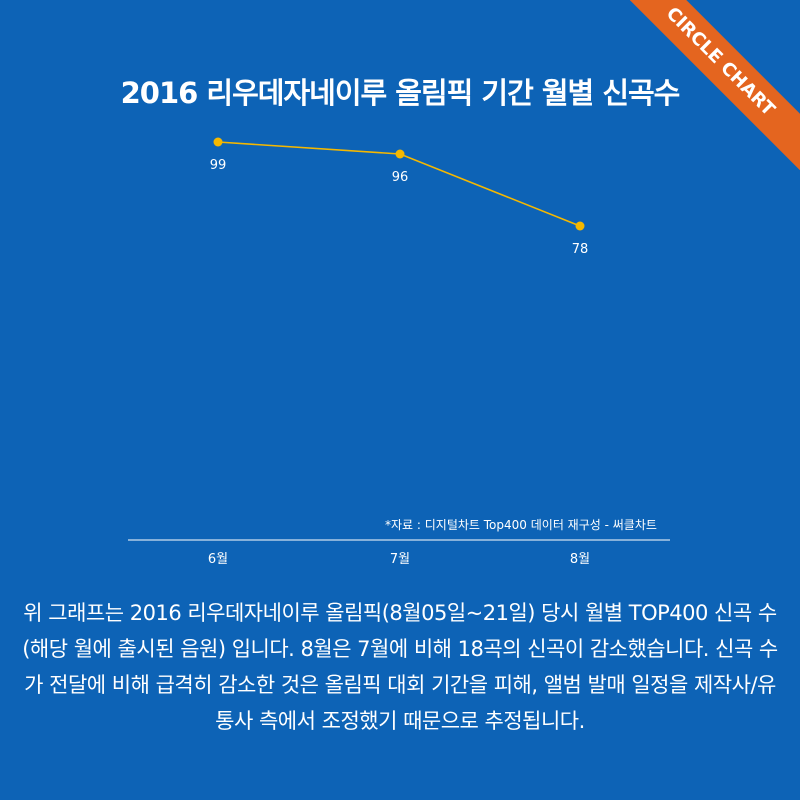  What do you see at coordinates (400, 93) in the screenshot?
I see `chart-title: 2016 리우데자네이루 올림픽 기간 월별 신곡수` at bounding box center [400, 93].